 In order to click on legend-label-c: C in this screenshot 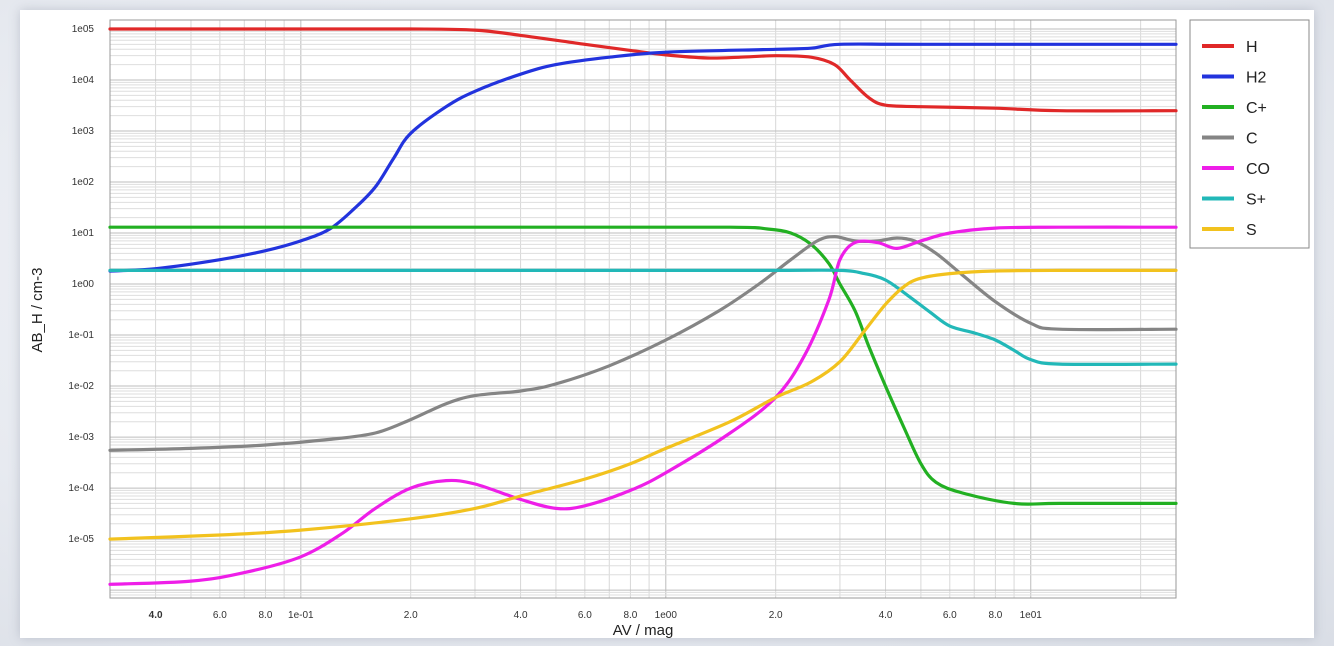, I will do `click(1252, 139)`.